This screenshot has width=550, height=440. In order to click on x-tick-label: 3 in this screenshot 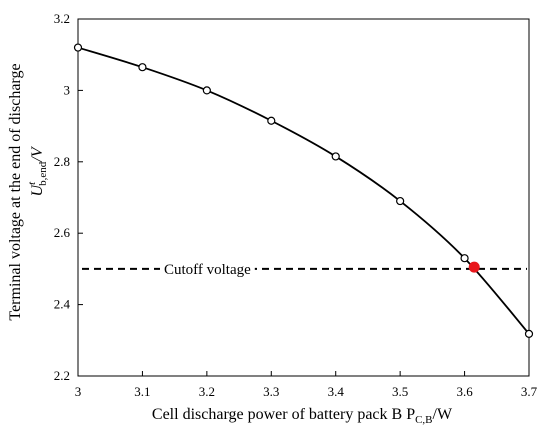, I will do `click(78, 391)`.